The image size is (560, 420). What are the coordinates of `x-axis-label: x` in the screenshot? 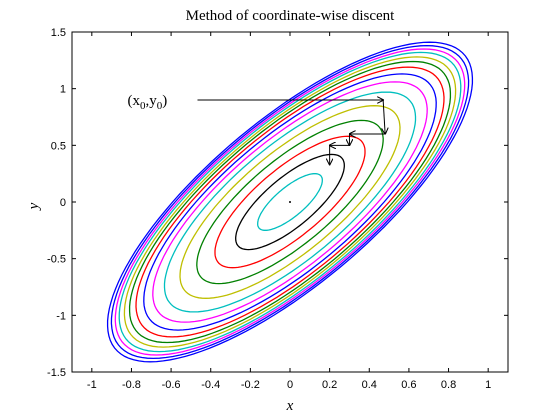 It's located at (290, 406).